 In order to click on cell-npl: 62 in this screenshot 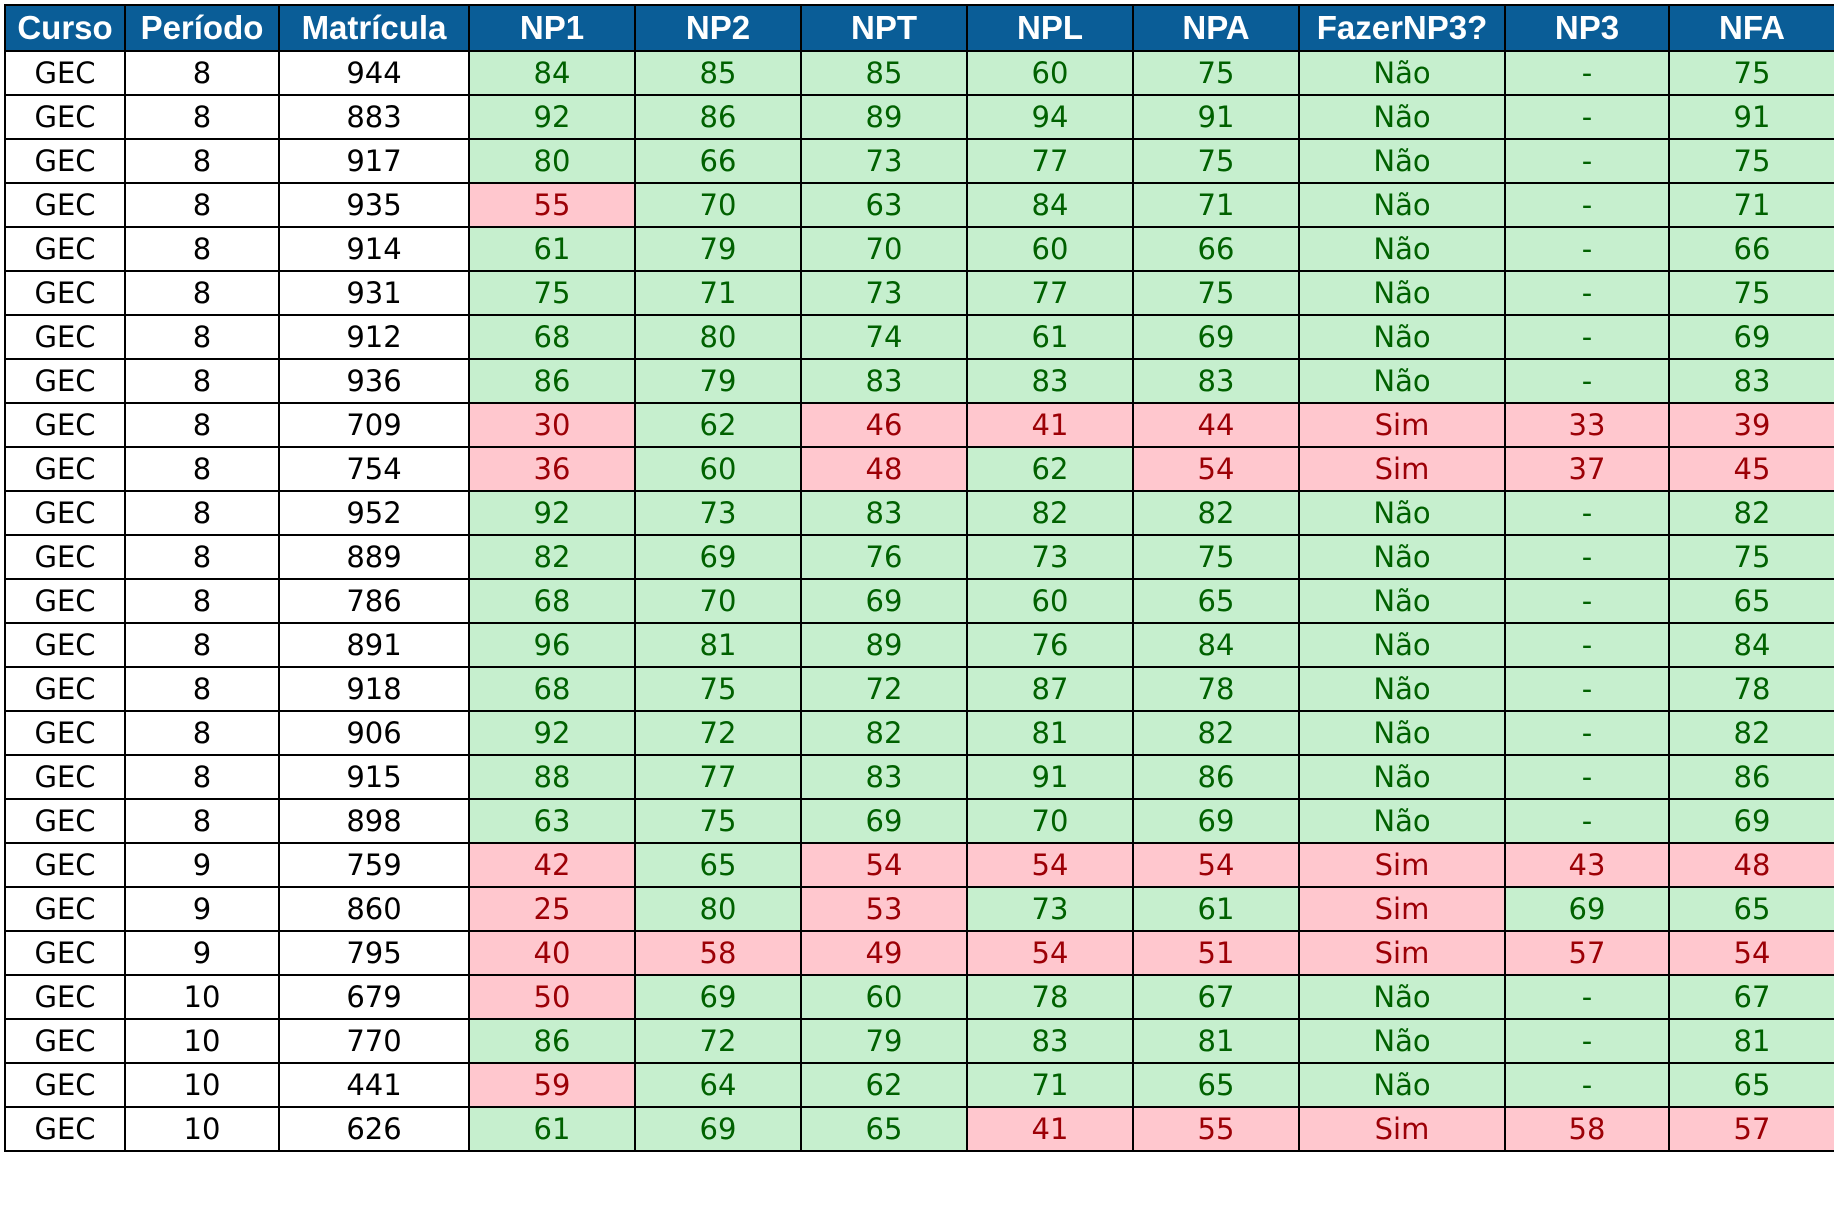, I will do `click(1050, 469)`.